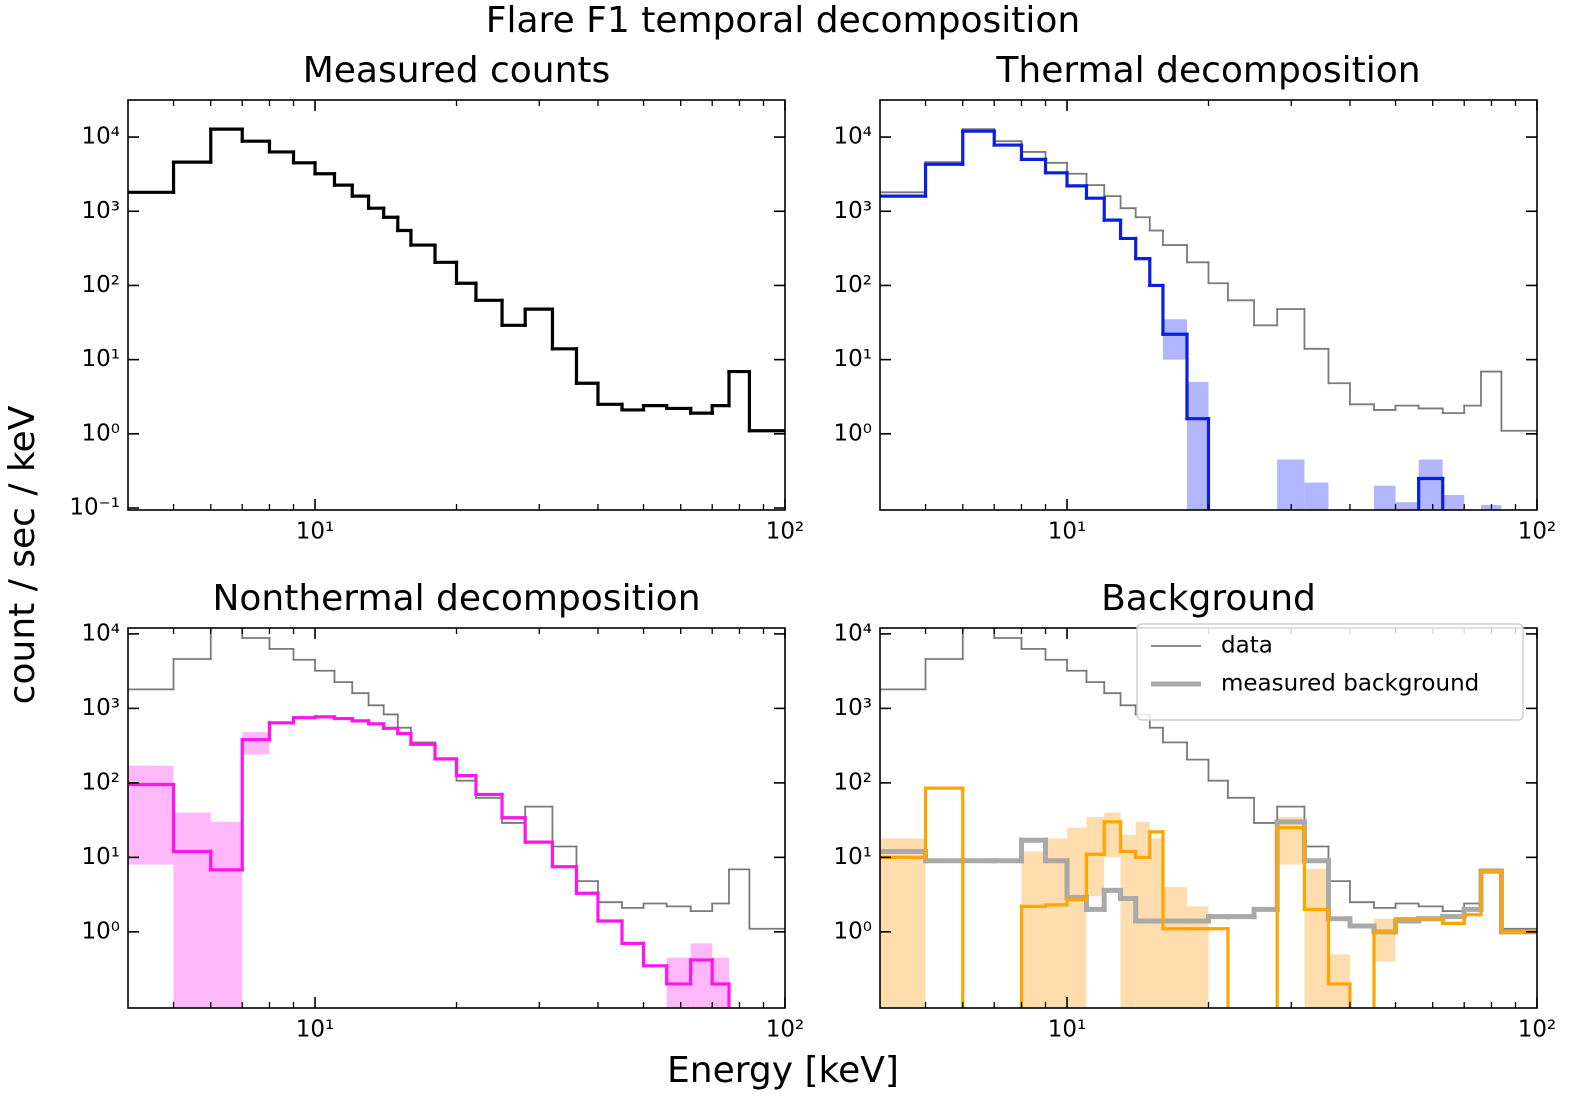  What do you see at coordinates (1207, 70) in the screenshot?
I see `panel-title: Thermal decomposition` at bounding box center [1207, 70].